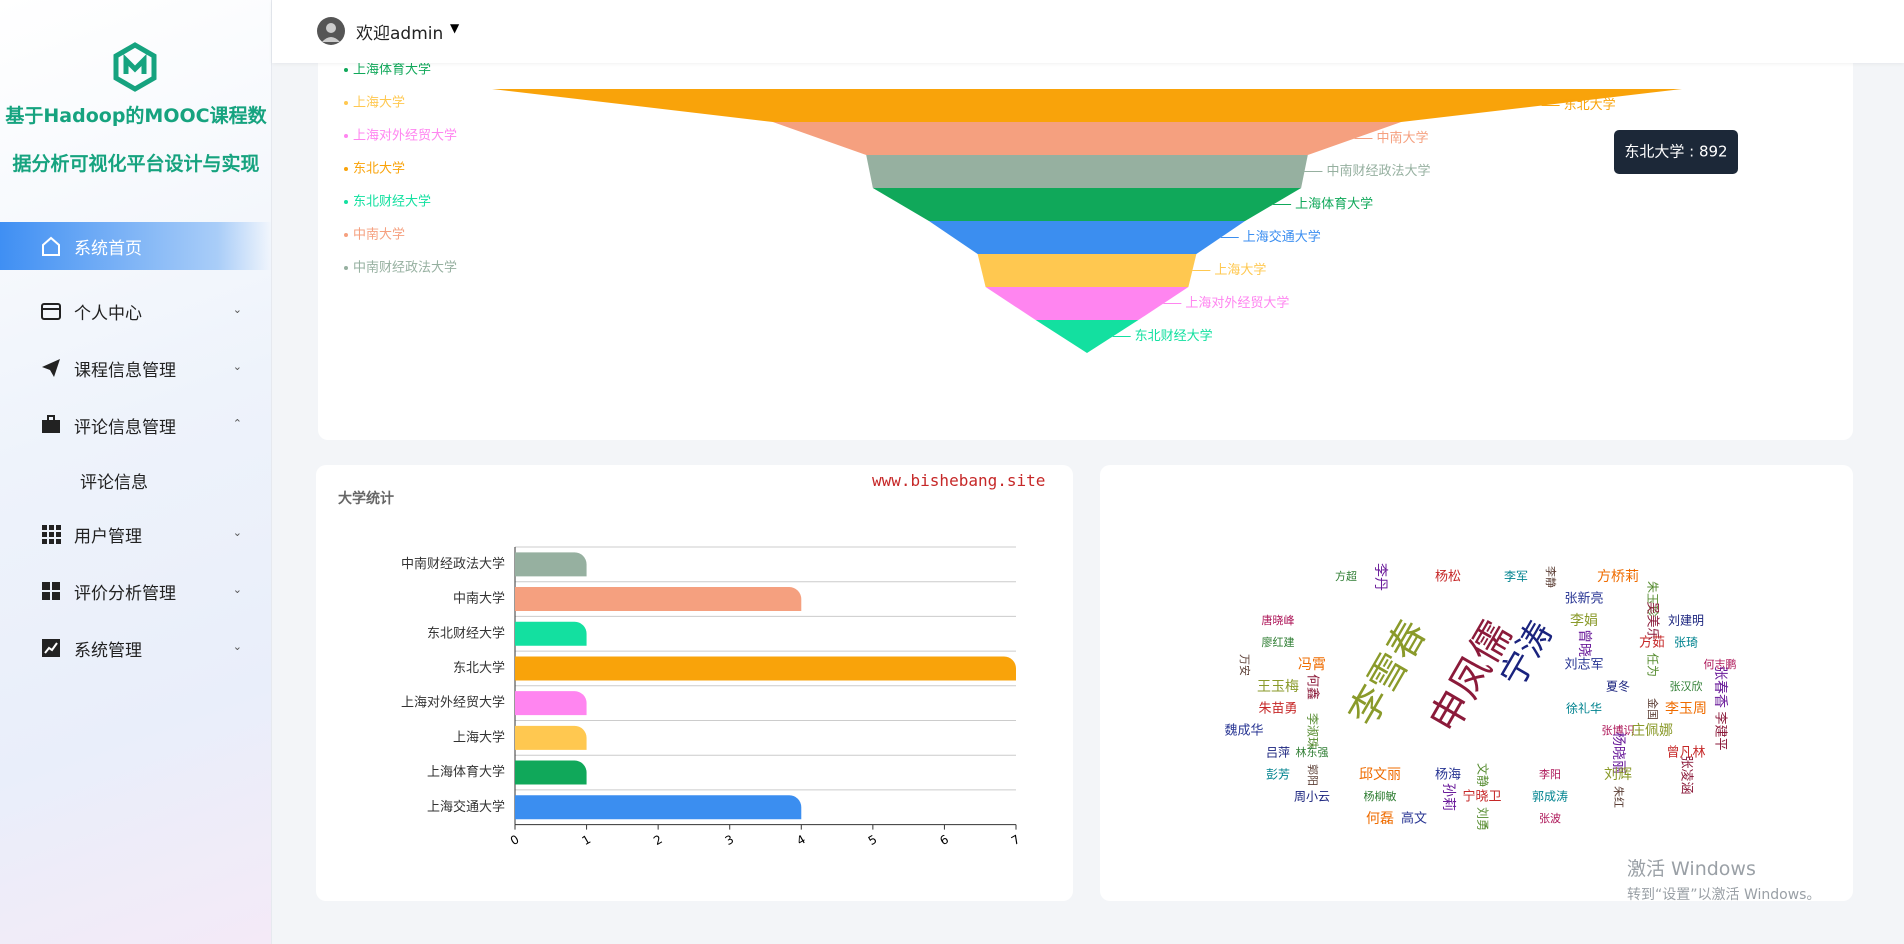  Describe the element at coordinates (453, 703) in the screenshot. I see `y-tick-label: 上海对外经贸大学` at that location.